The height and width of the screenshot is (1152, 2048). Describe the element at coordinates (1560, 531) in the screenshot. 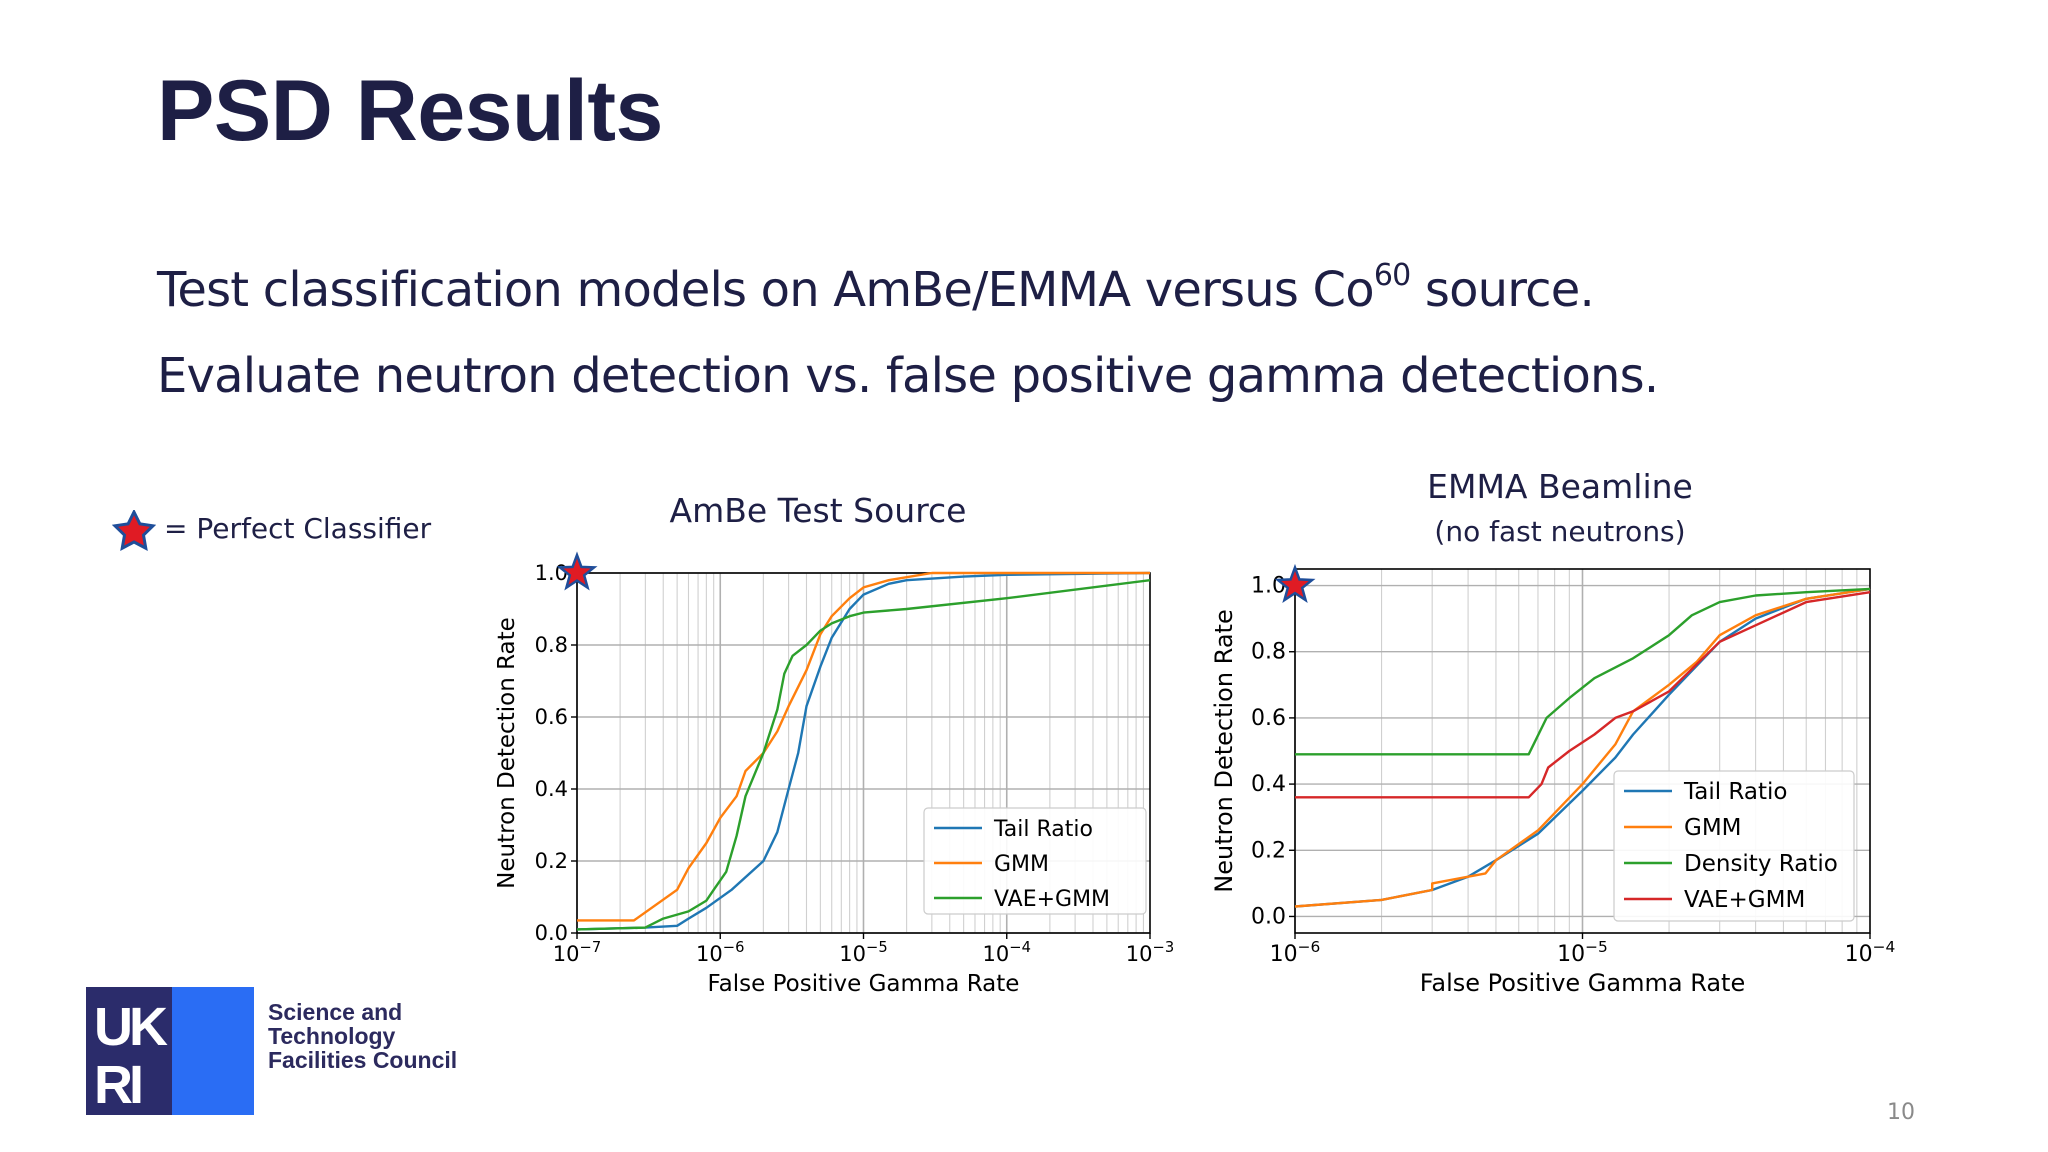

I see `chart-2-subtitle: (no fast neutrons)` at that location.